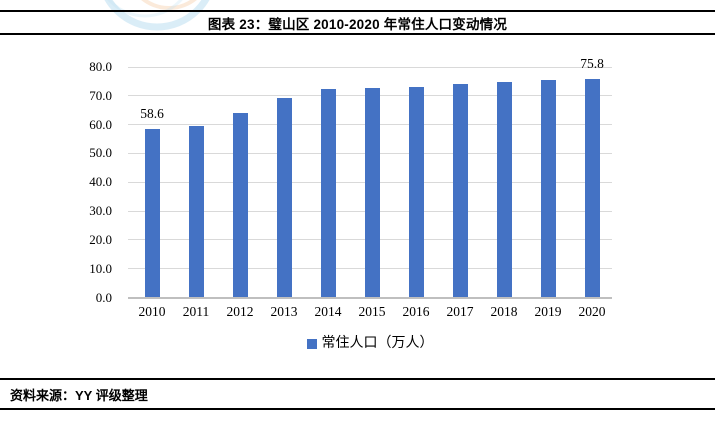 The image size is (715, 421). I want to click on bar-2019, so click(548, 188).